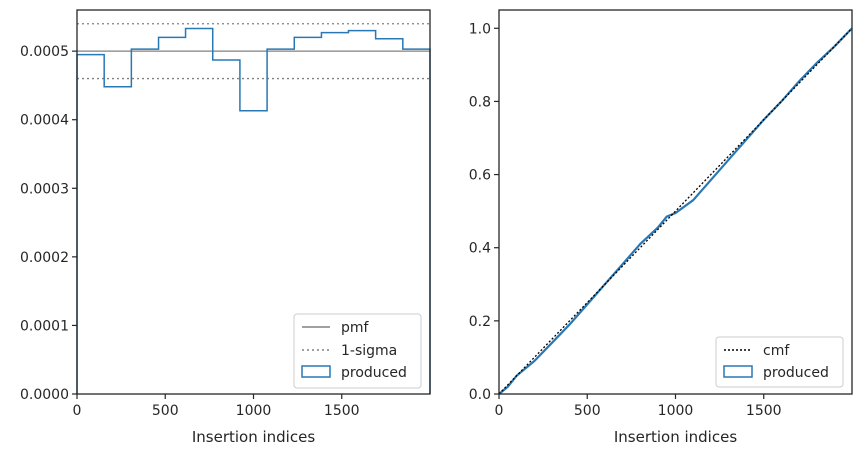  I want to click on cmf-y-ticks: 0.0 0.2 0.4 0.6 0.8 1.0, so click(484, 212).